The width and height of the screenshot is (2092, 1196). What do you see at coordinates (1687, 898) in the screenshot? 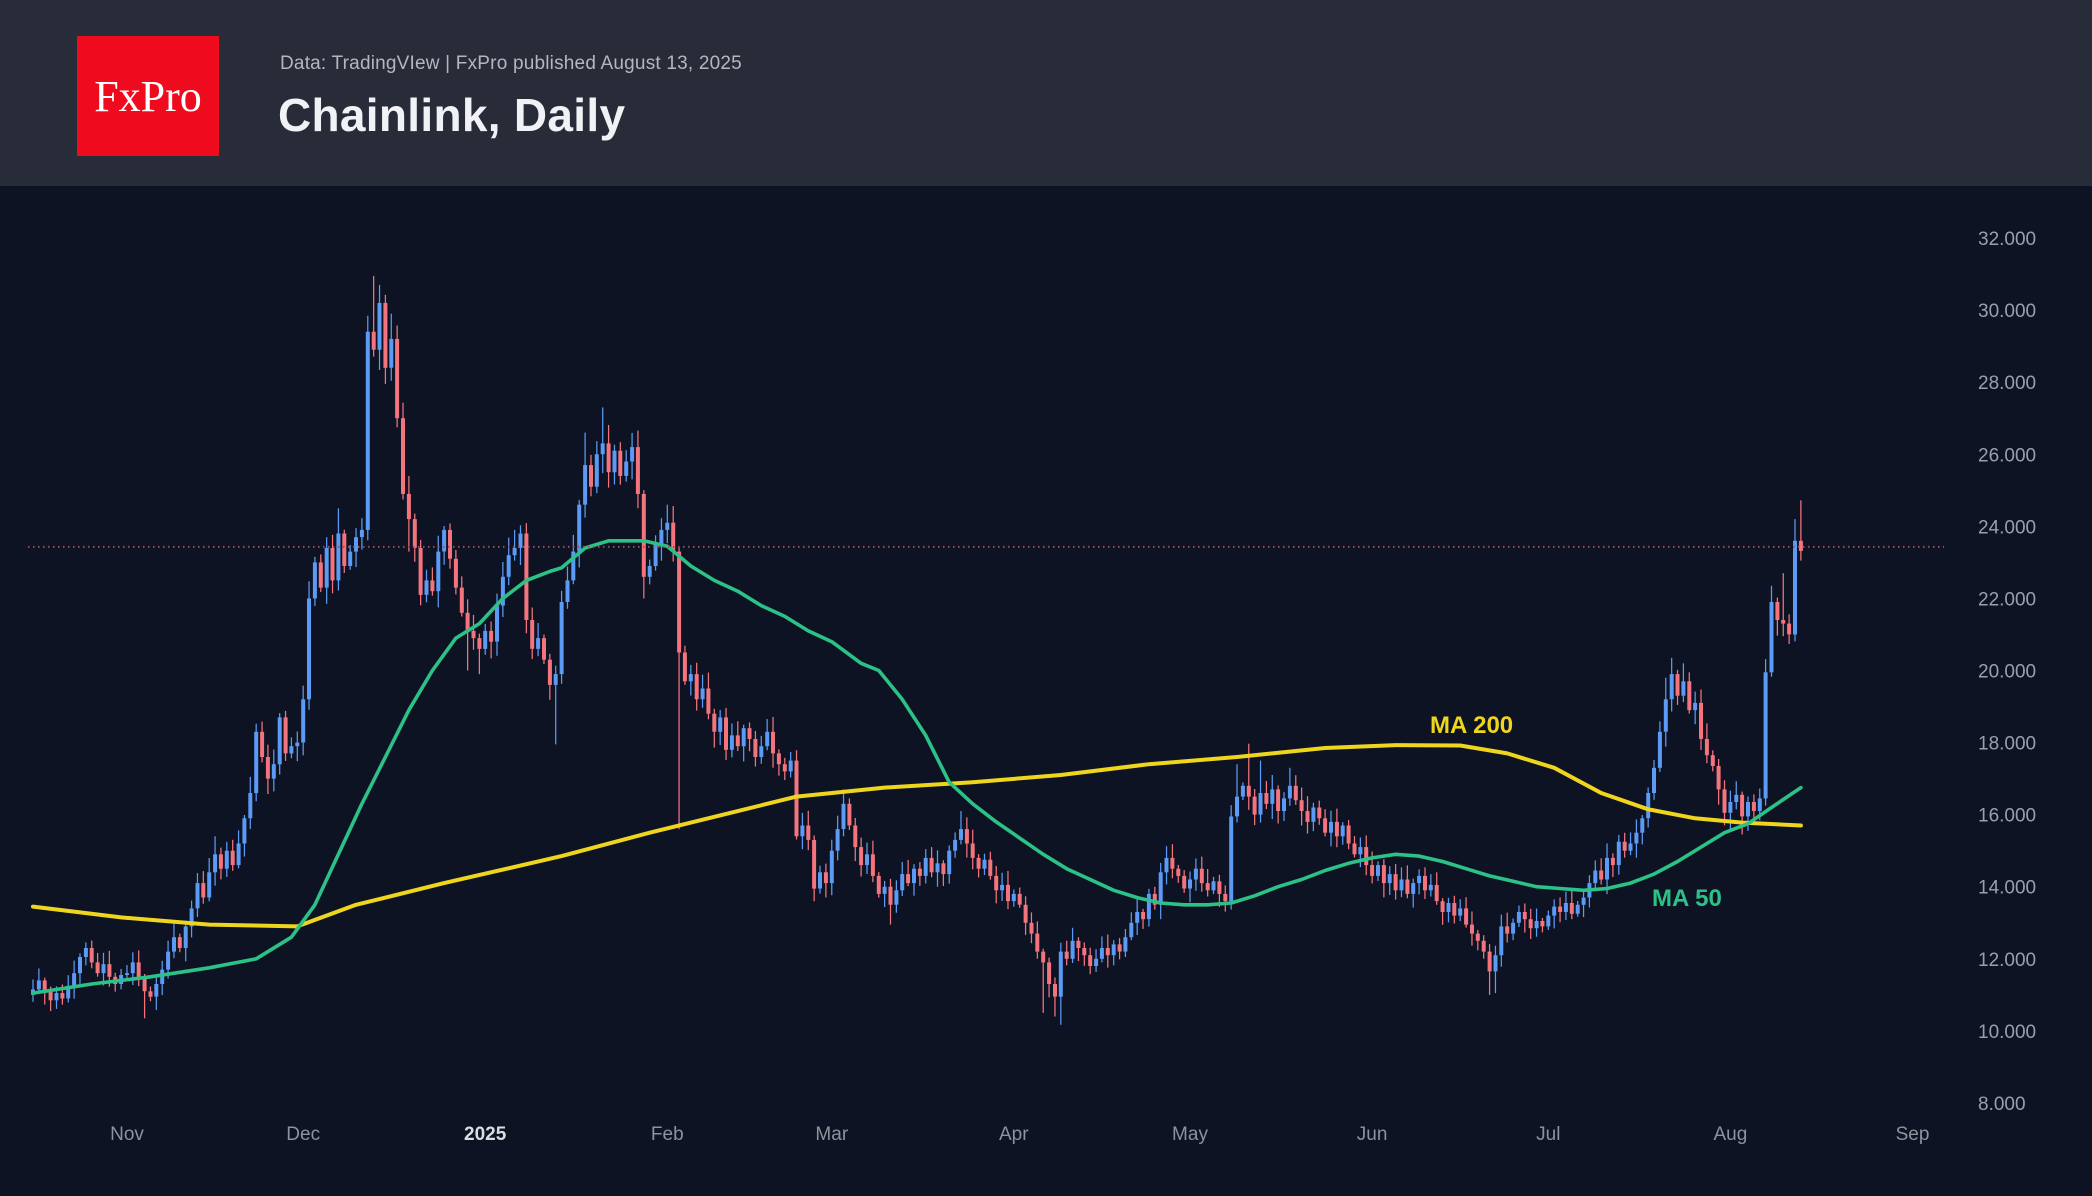
I see `ma-50-label: MA 50` at bounding box center [1687, 898].